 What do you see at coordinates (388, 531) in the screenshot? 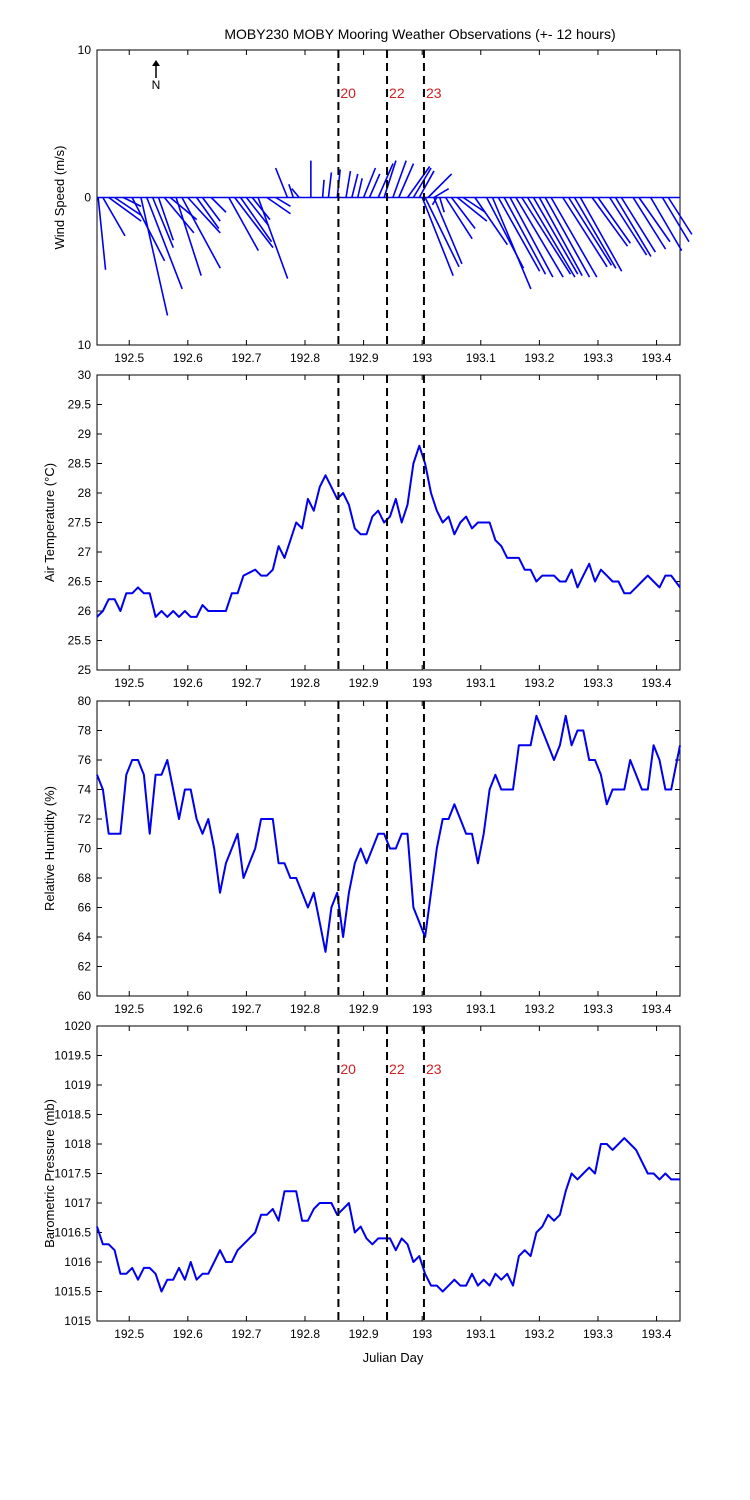
I see `data-series-line` at bounding box center [388, 531].